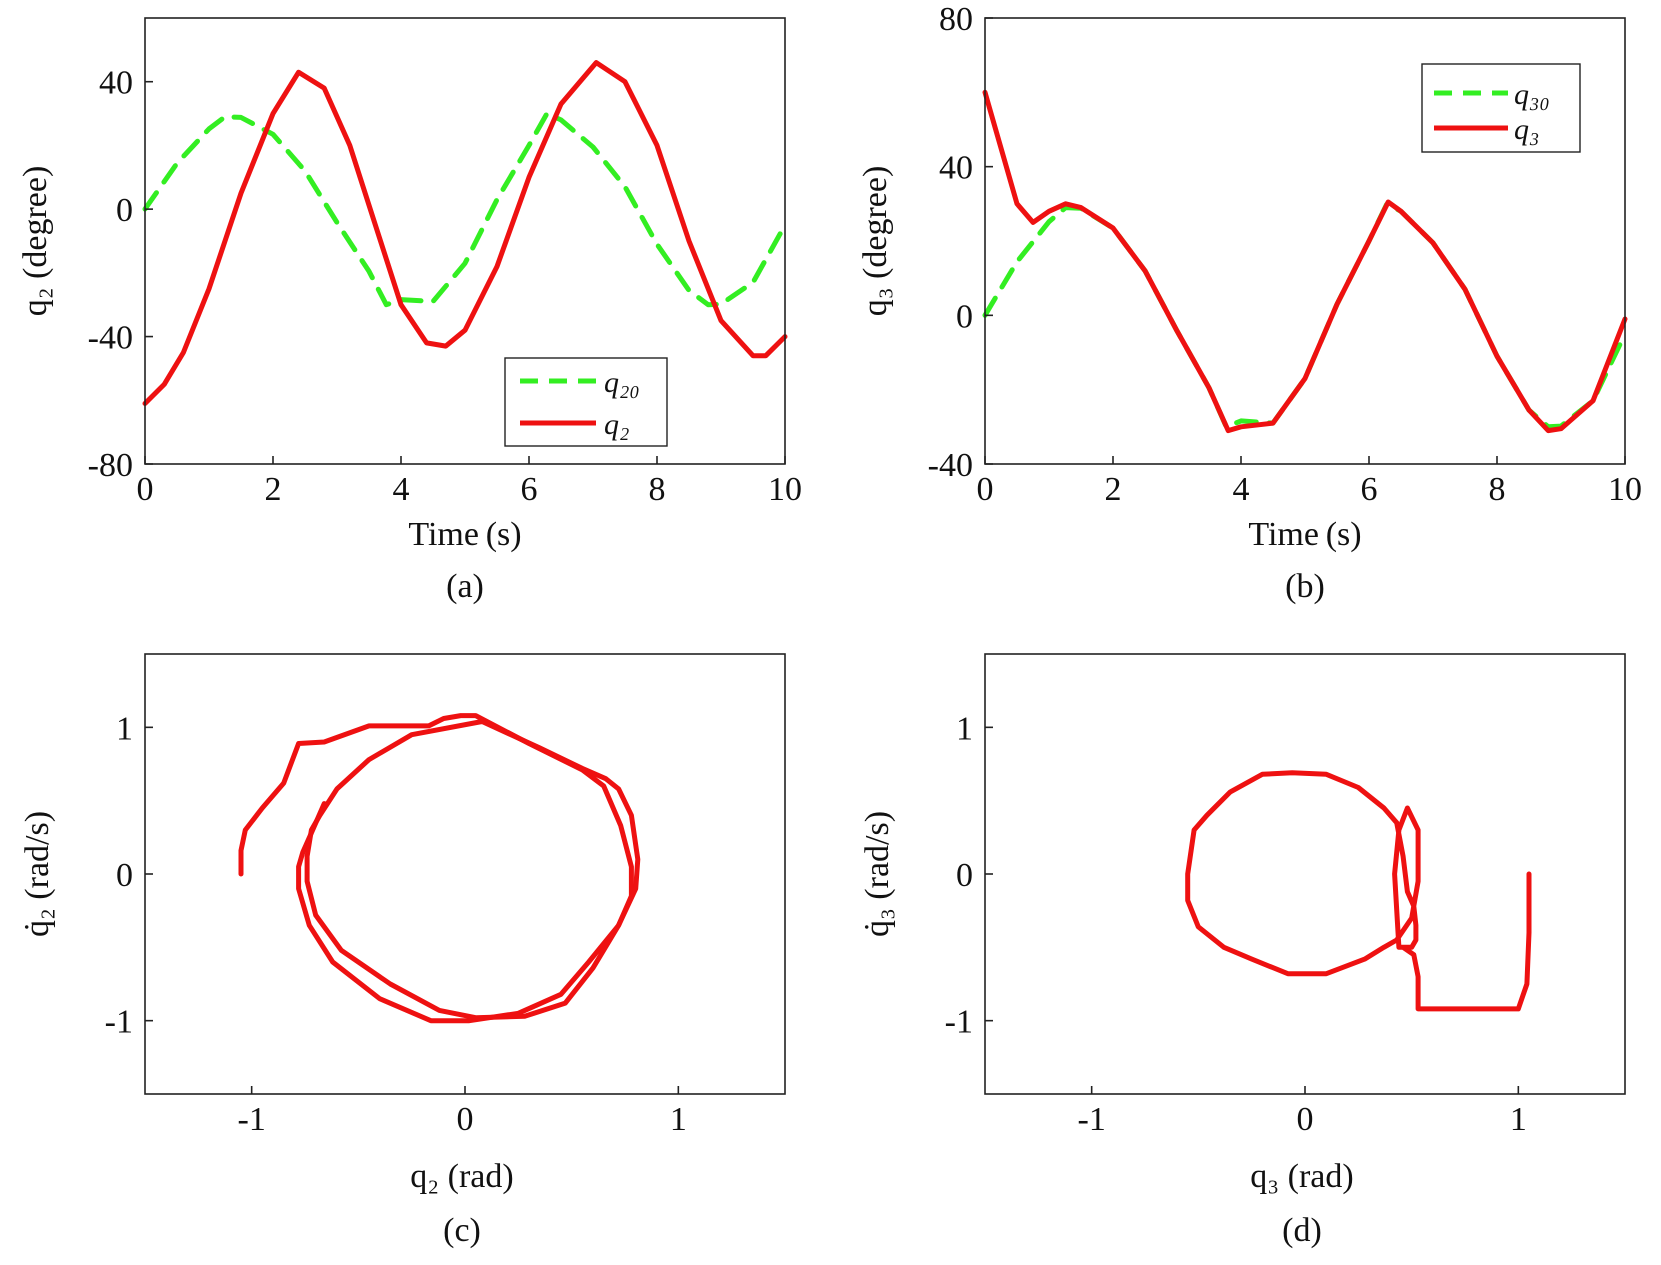 This screenshot has height=1265, width=1661. I want to click on panel-c-xlabel: q₂ (rad), so click(461, 1176).